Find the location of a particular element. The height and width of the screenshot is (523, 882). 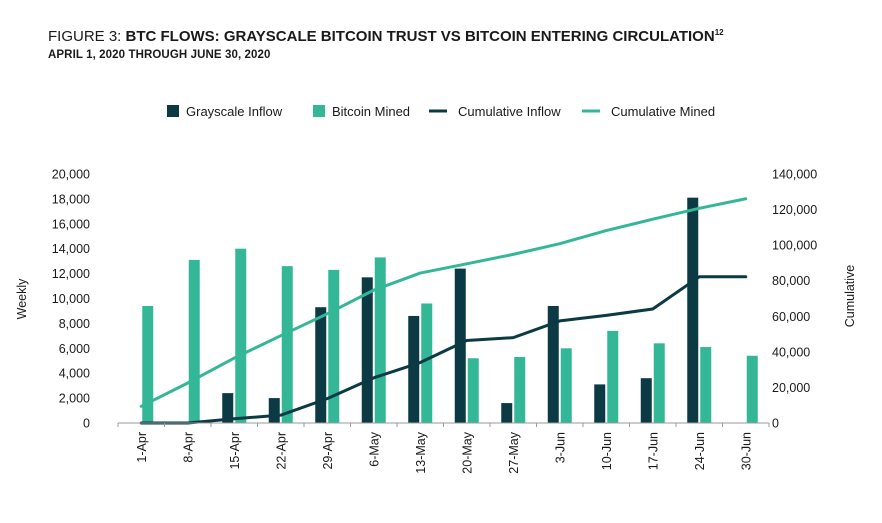

x-axis-tick-label: 20-May is located at coordinates (467, 452).